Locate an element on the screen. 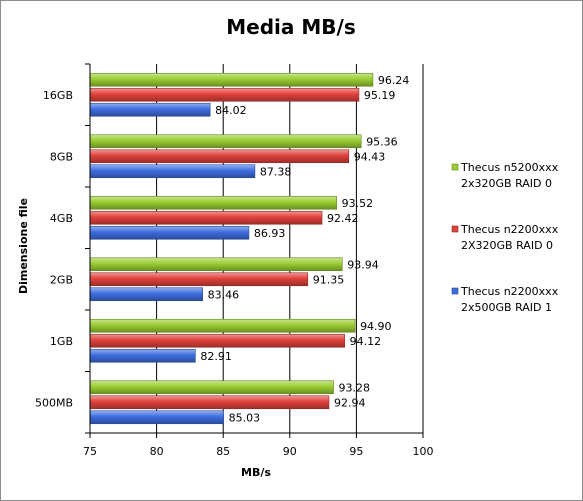 Image resolution: width=583 pixels, height=501 pixels. legend-label: 2x500GB RAID 1 is located at coordinates (506, 307).